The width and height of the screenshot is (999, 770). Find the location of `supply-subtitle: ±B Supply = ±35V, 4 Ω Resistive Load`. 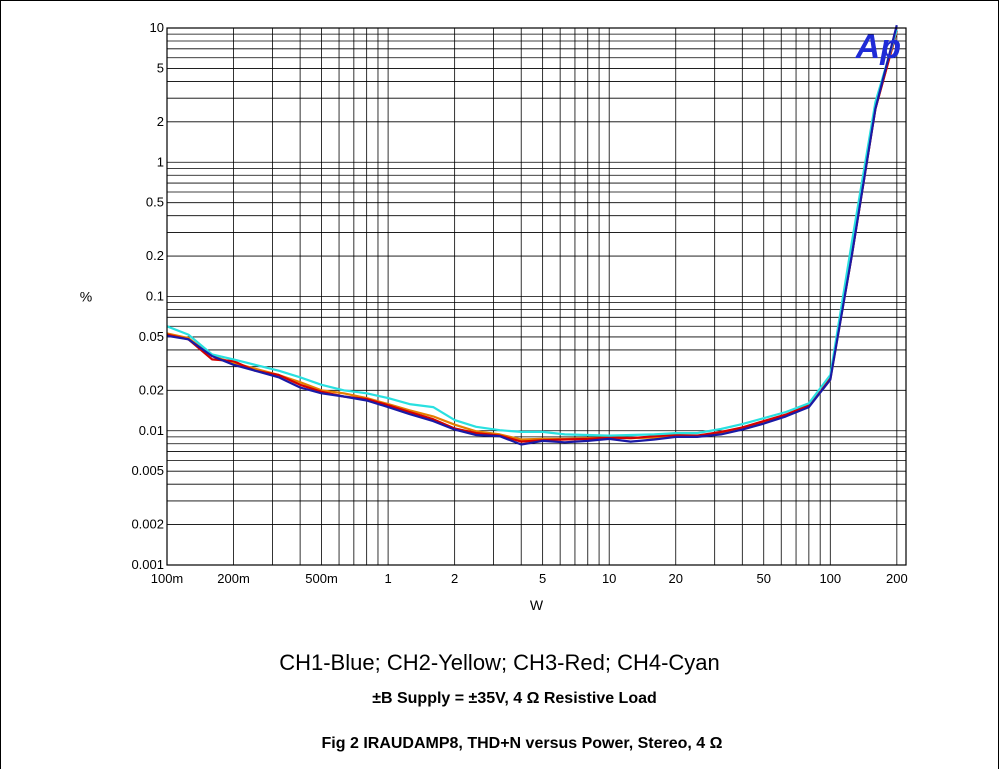

supply-subtitle: ±B Supply = ±35V, 4 Ω Resistive Load is located at coordinates (514, 698).